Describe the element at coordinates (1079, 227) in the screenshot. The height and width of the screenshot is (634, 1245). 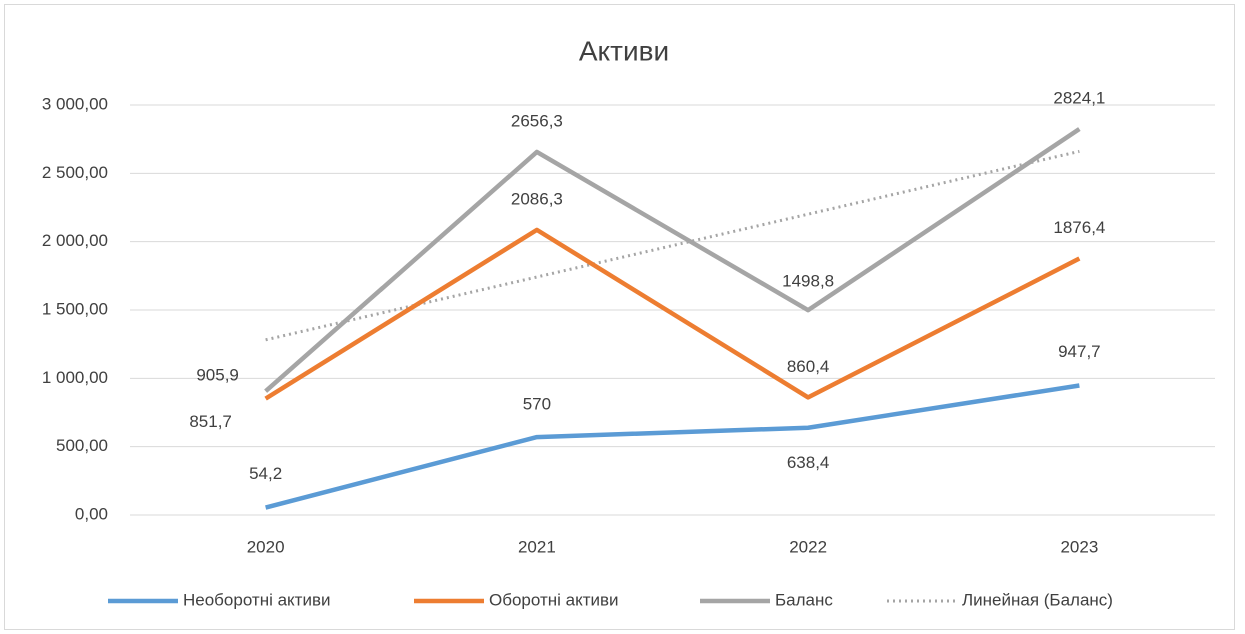
I see `data-label: 1876,4` at that location.